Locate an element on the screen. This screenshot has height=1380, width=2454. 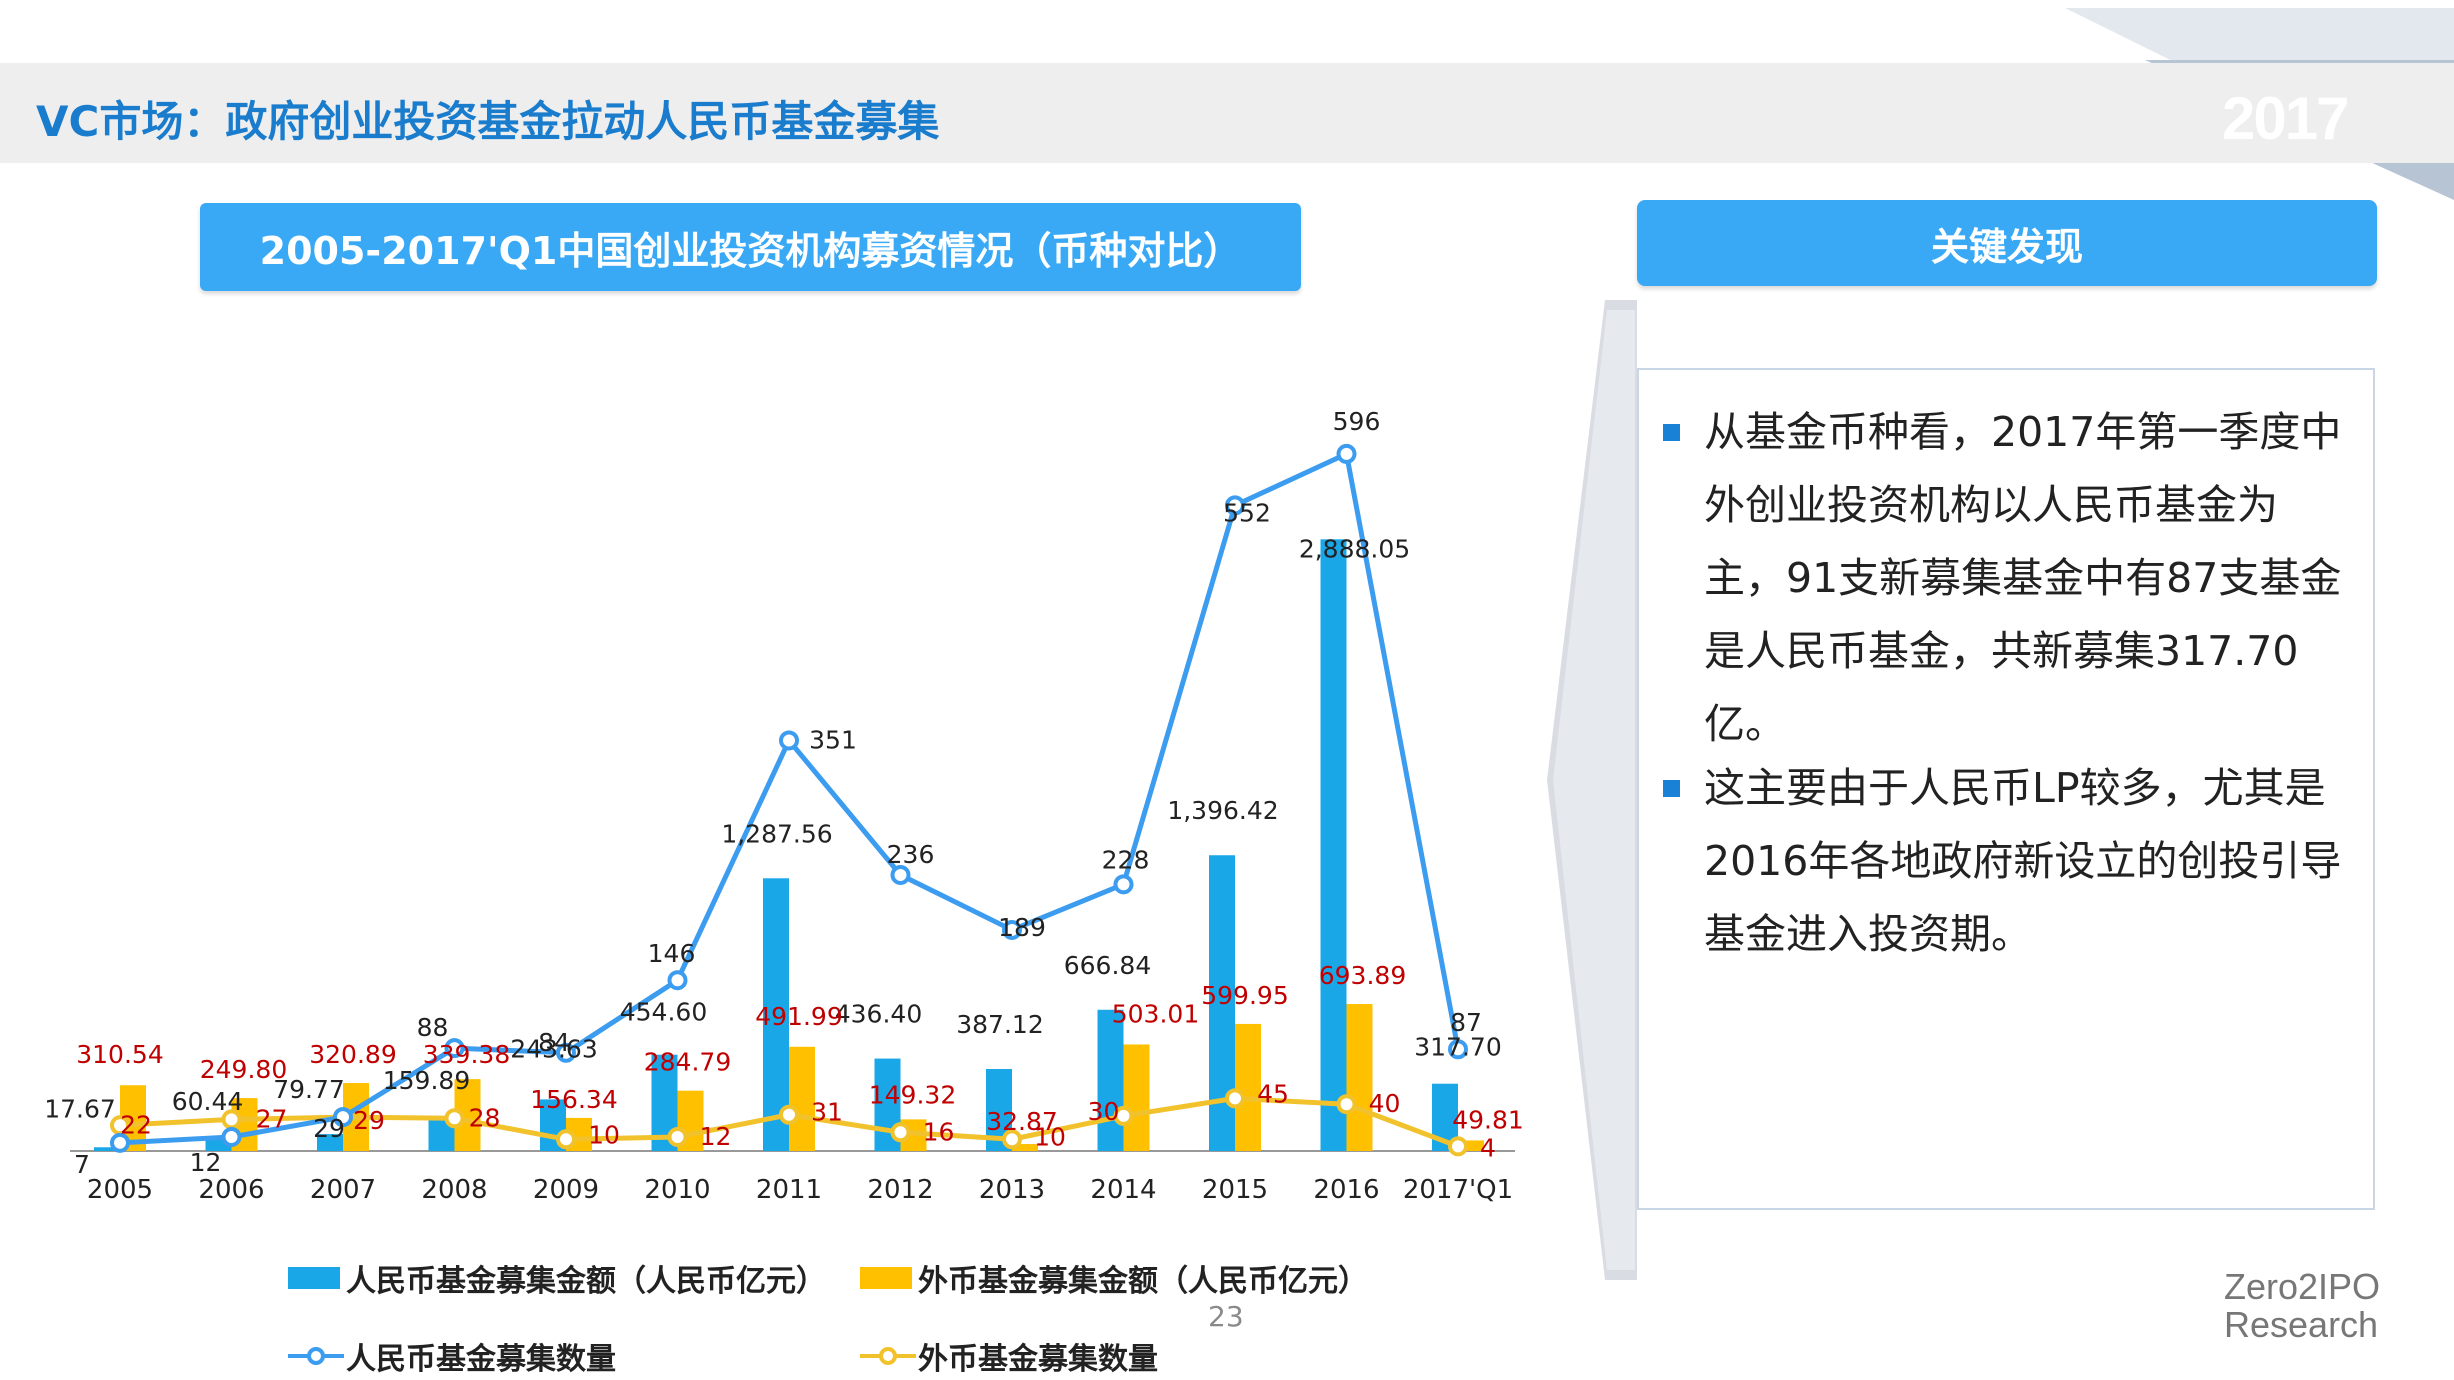
findings-heading: 关键发现 is located at coordinates (2007, 243).